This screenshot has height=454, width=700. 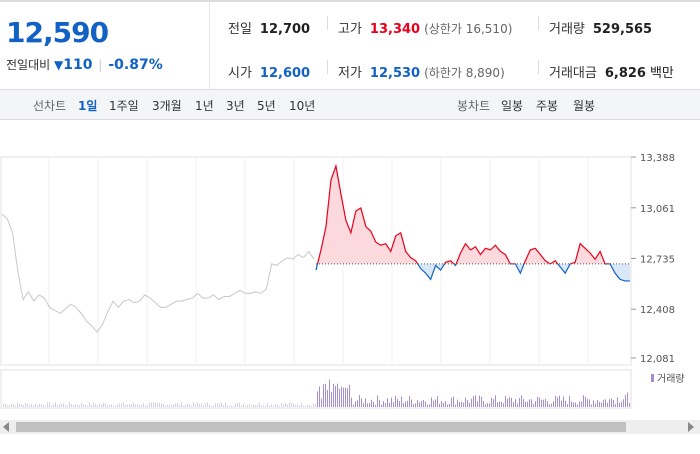 What do you see at coordinates (512, 106) in the screenshot?
I see `tab-daily: 일봉` at bounding box center [512, 106].